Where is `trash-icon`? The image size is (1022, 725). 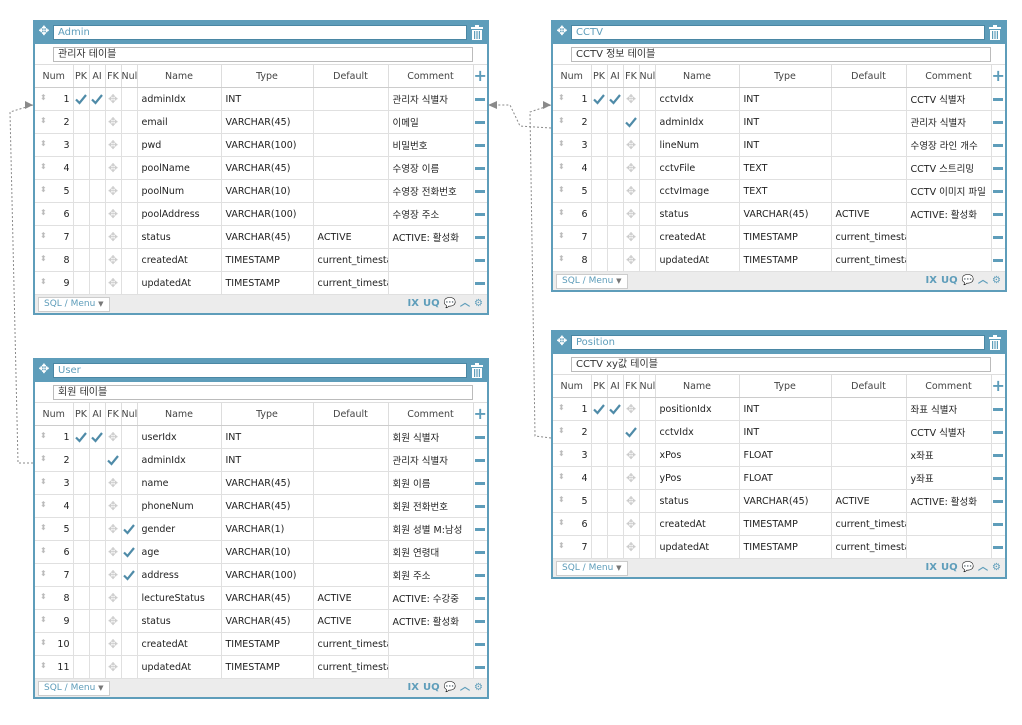
trash-icon is located at coordinates (477, 370).